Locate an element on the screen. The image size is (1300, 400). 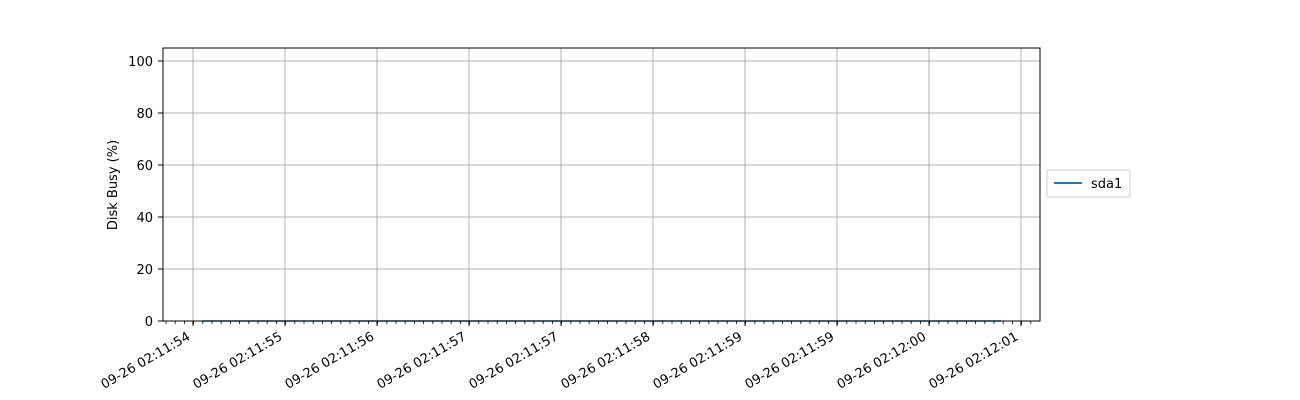
y-tick-label: 0 is located at coordinates (149, 322).